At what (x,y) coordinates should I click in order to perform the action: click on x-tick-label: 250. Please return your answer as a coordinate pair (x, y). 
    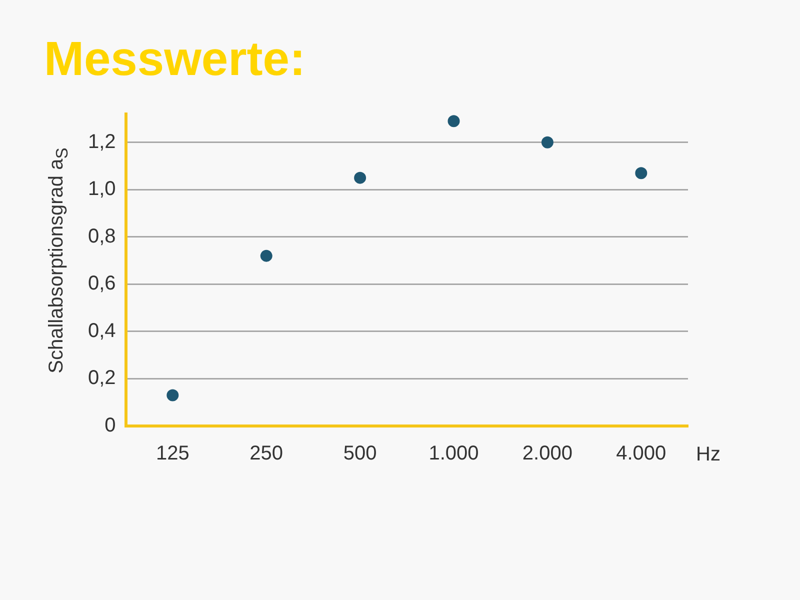
    Looking at the image, I should click on (267, 453).